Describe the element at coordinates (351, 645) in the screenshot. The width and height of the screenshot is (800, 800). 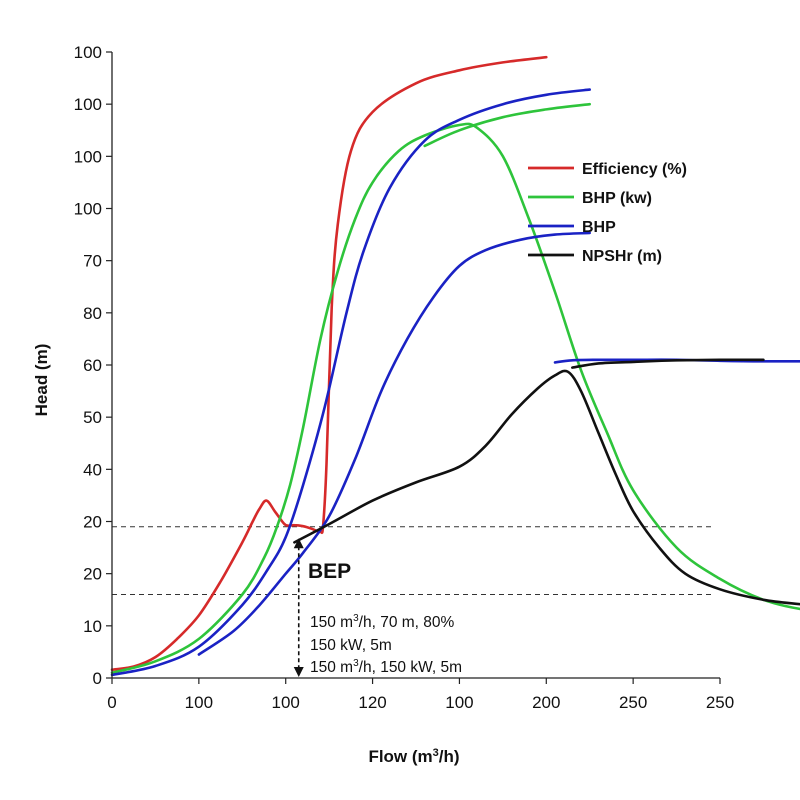
I see `bep-annotation-line2: 150 kW, 5m` at that location.